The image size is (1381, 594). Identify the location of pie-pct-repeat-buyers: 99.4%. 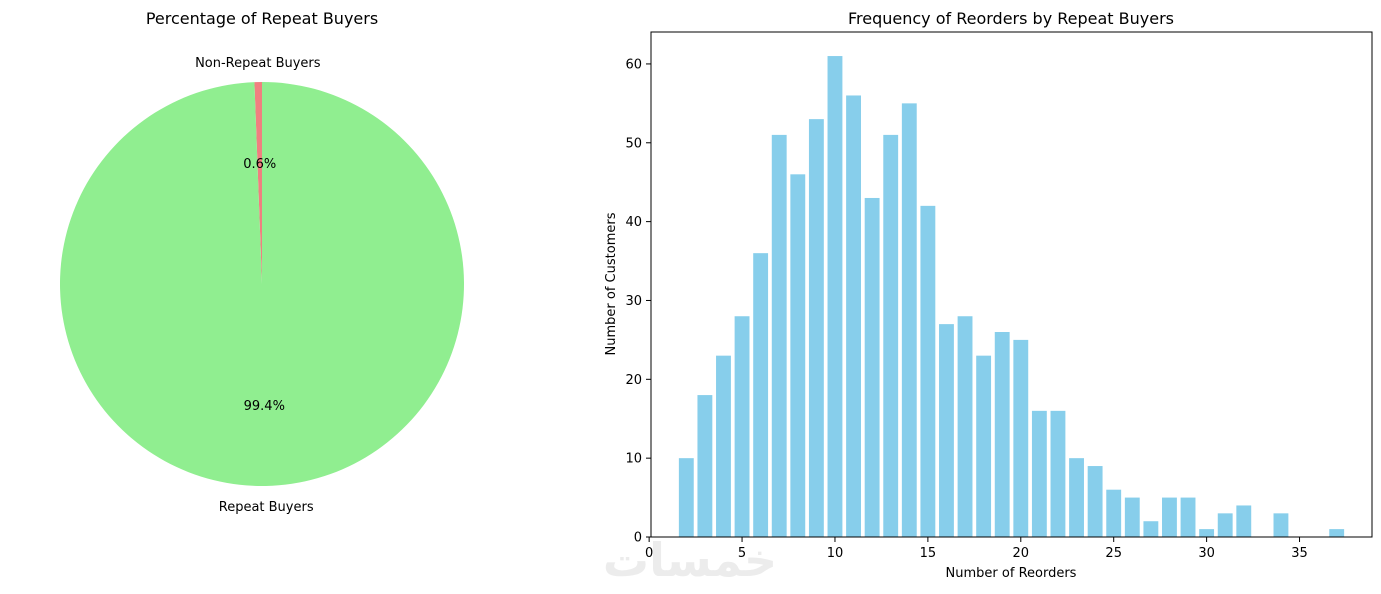
(264, 406).